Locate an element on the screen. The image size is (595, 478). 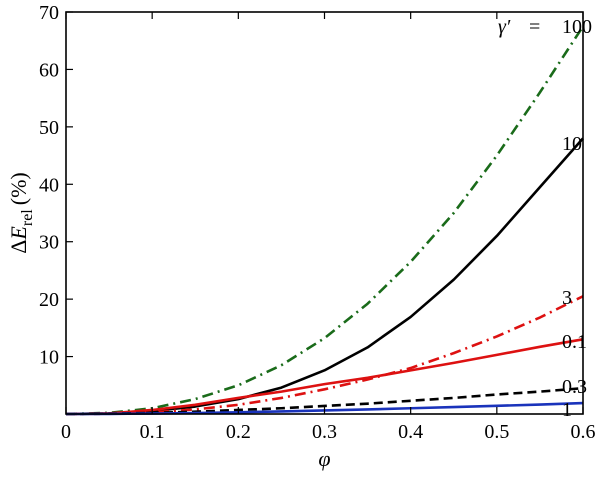
y-axis-label-prefix: Δ is located at coordinates (18, 247).